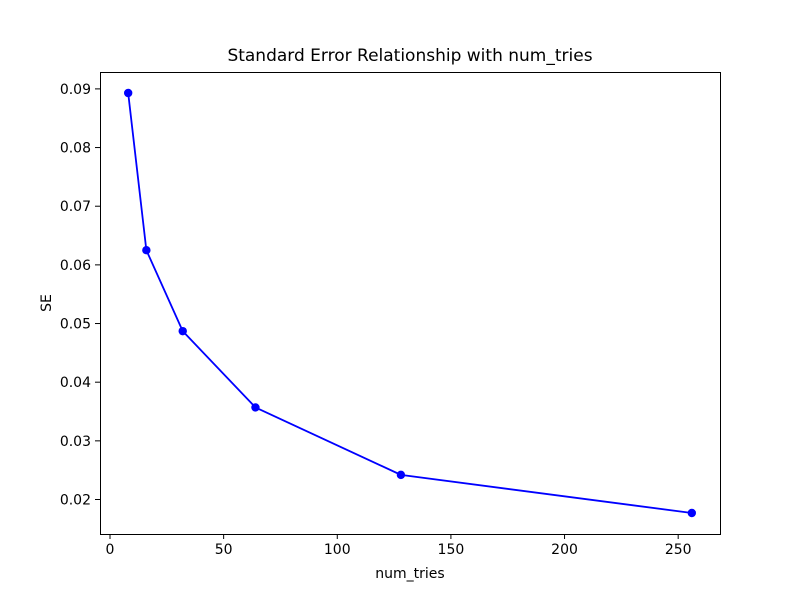 The height and width of the screenshot is (600, 800). Describe the element at coordinates (75, 325) in the screenshot. I see `y-tick-label: 0.05` at that location.